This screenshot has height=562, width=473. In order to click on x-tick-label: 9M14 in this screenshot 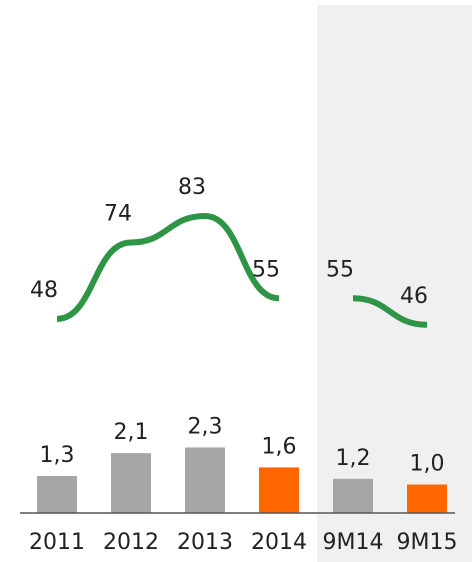, I will do `click(353, 542)`.